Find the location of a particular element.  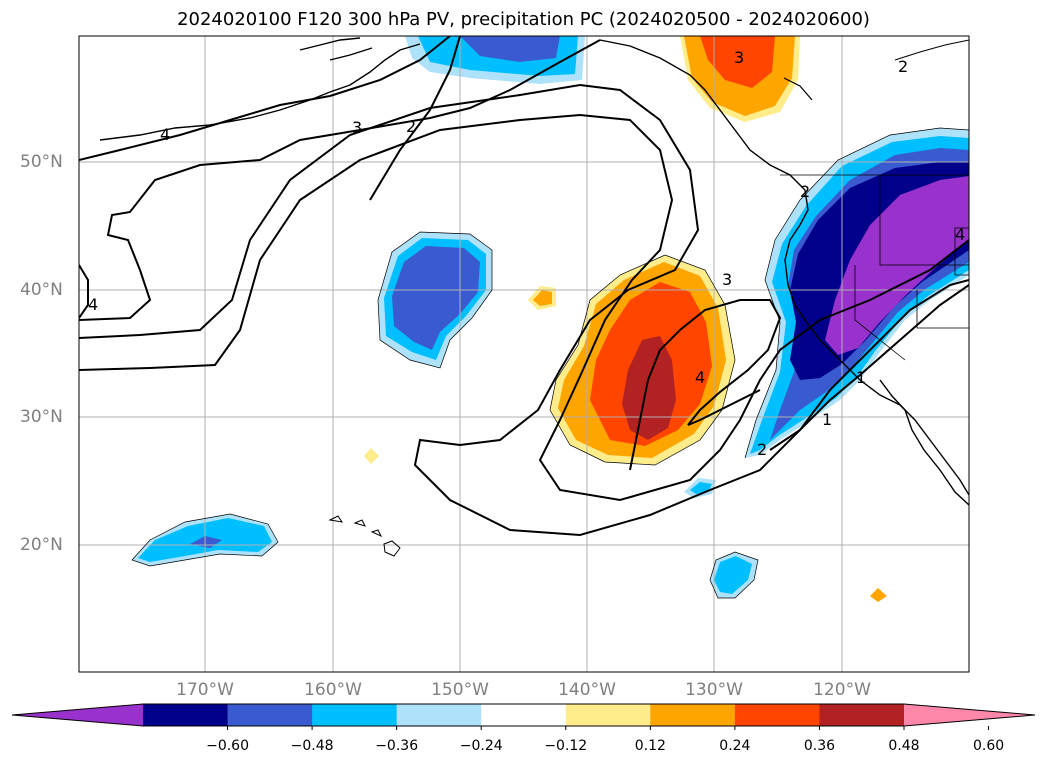

colorbar-tick-label: 0.12 is located at coordinates (650, 746).